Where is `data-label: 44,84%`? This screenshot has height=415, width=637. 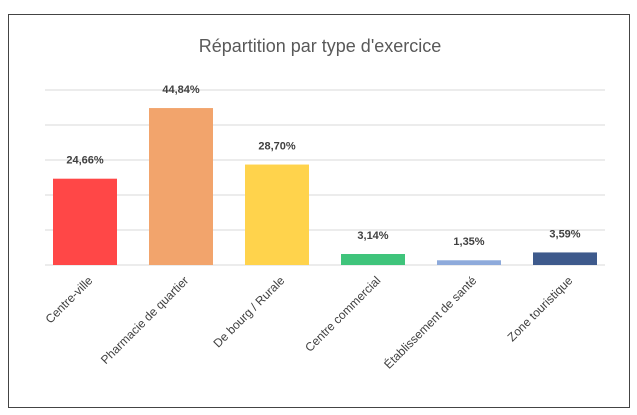 data-label: 44,84% is located at coordinates (181, 90).